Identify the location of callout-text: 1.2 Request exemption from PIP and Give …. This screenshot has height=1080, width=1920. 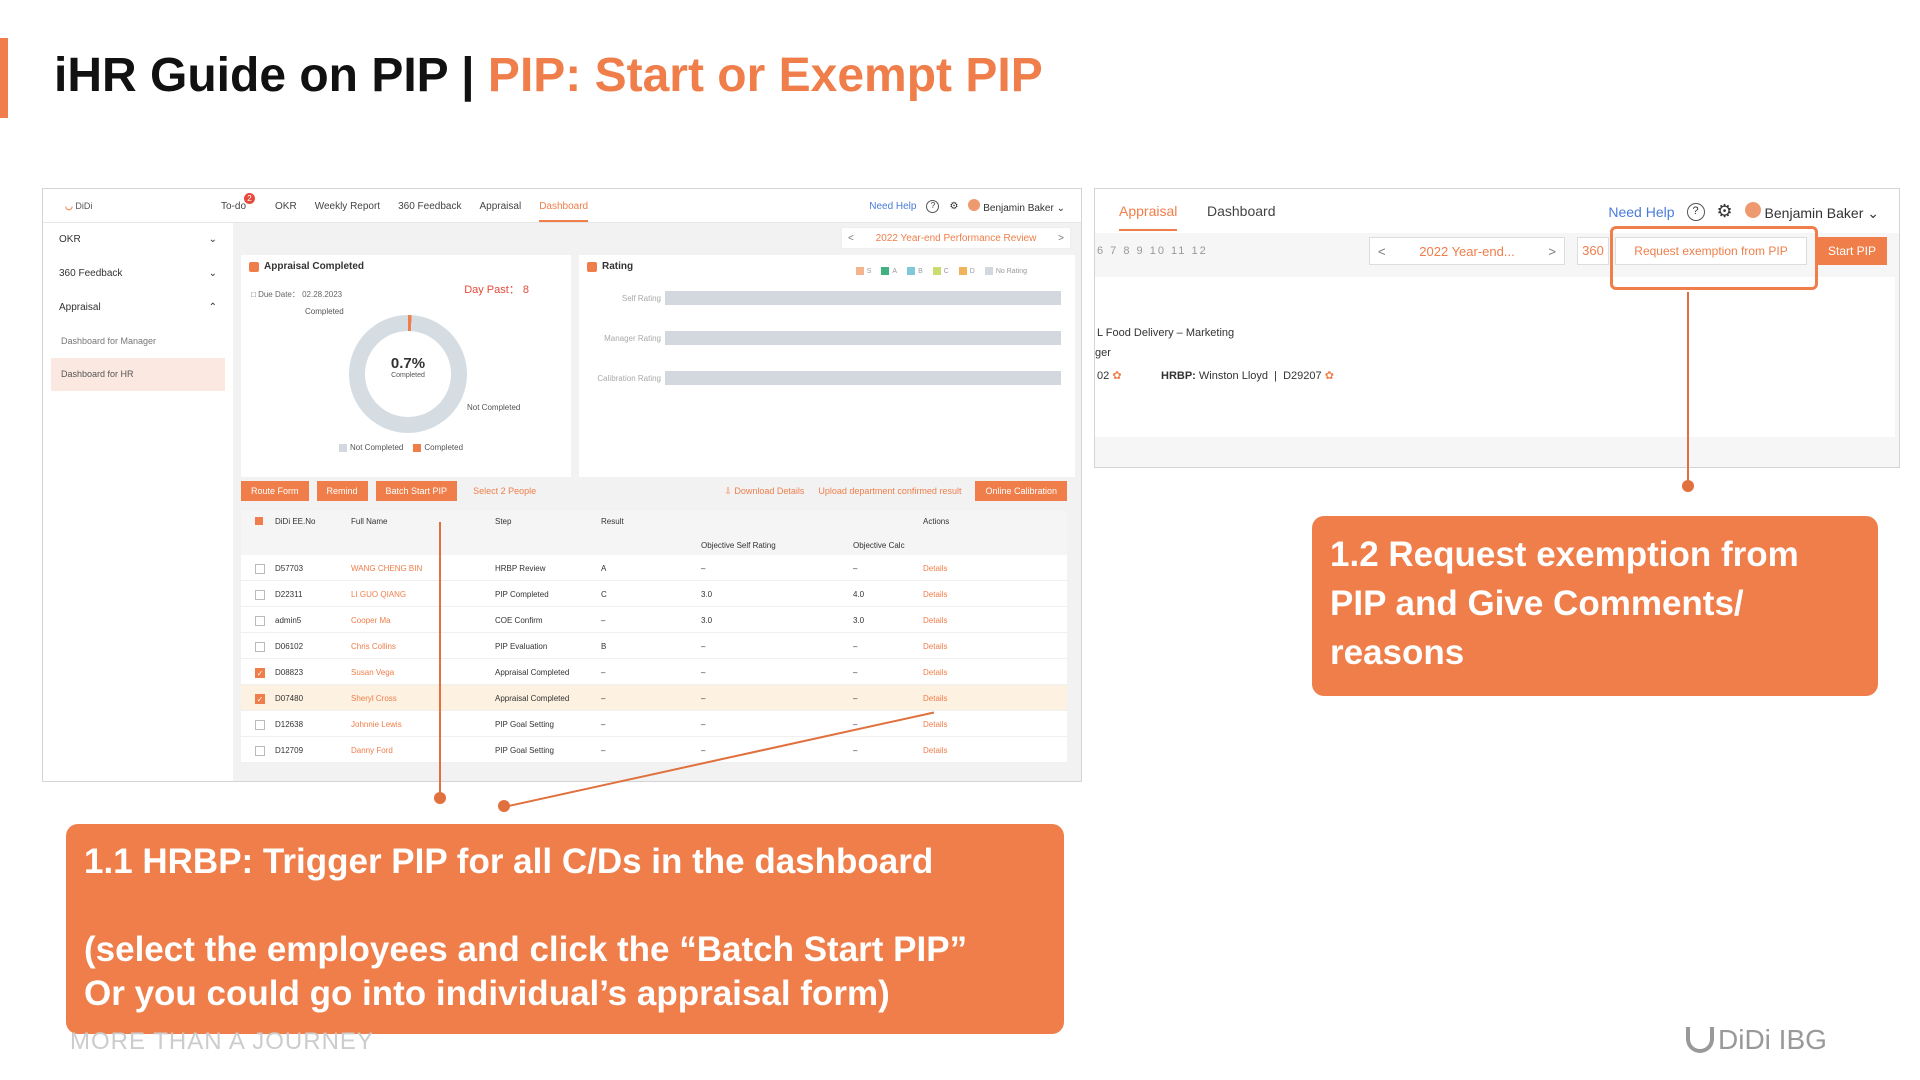
(1564, 603).